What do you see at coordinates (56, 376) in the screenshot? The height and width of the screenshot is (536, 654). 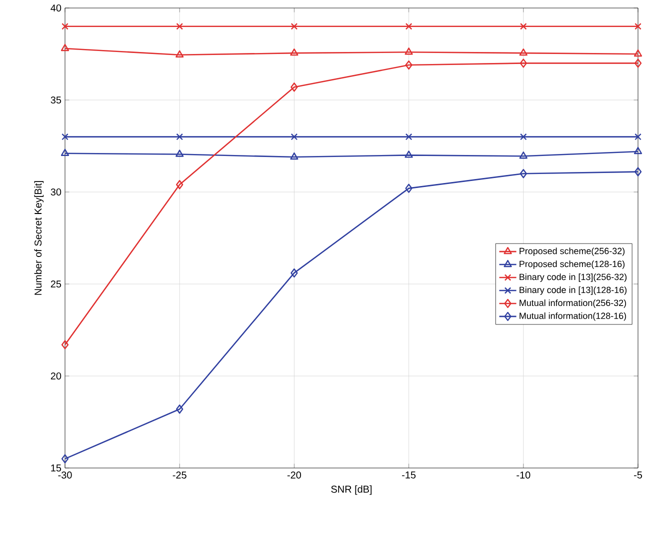 I see `y-tick-label: 20` at bounding box center [56, 376].